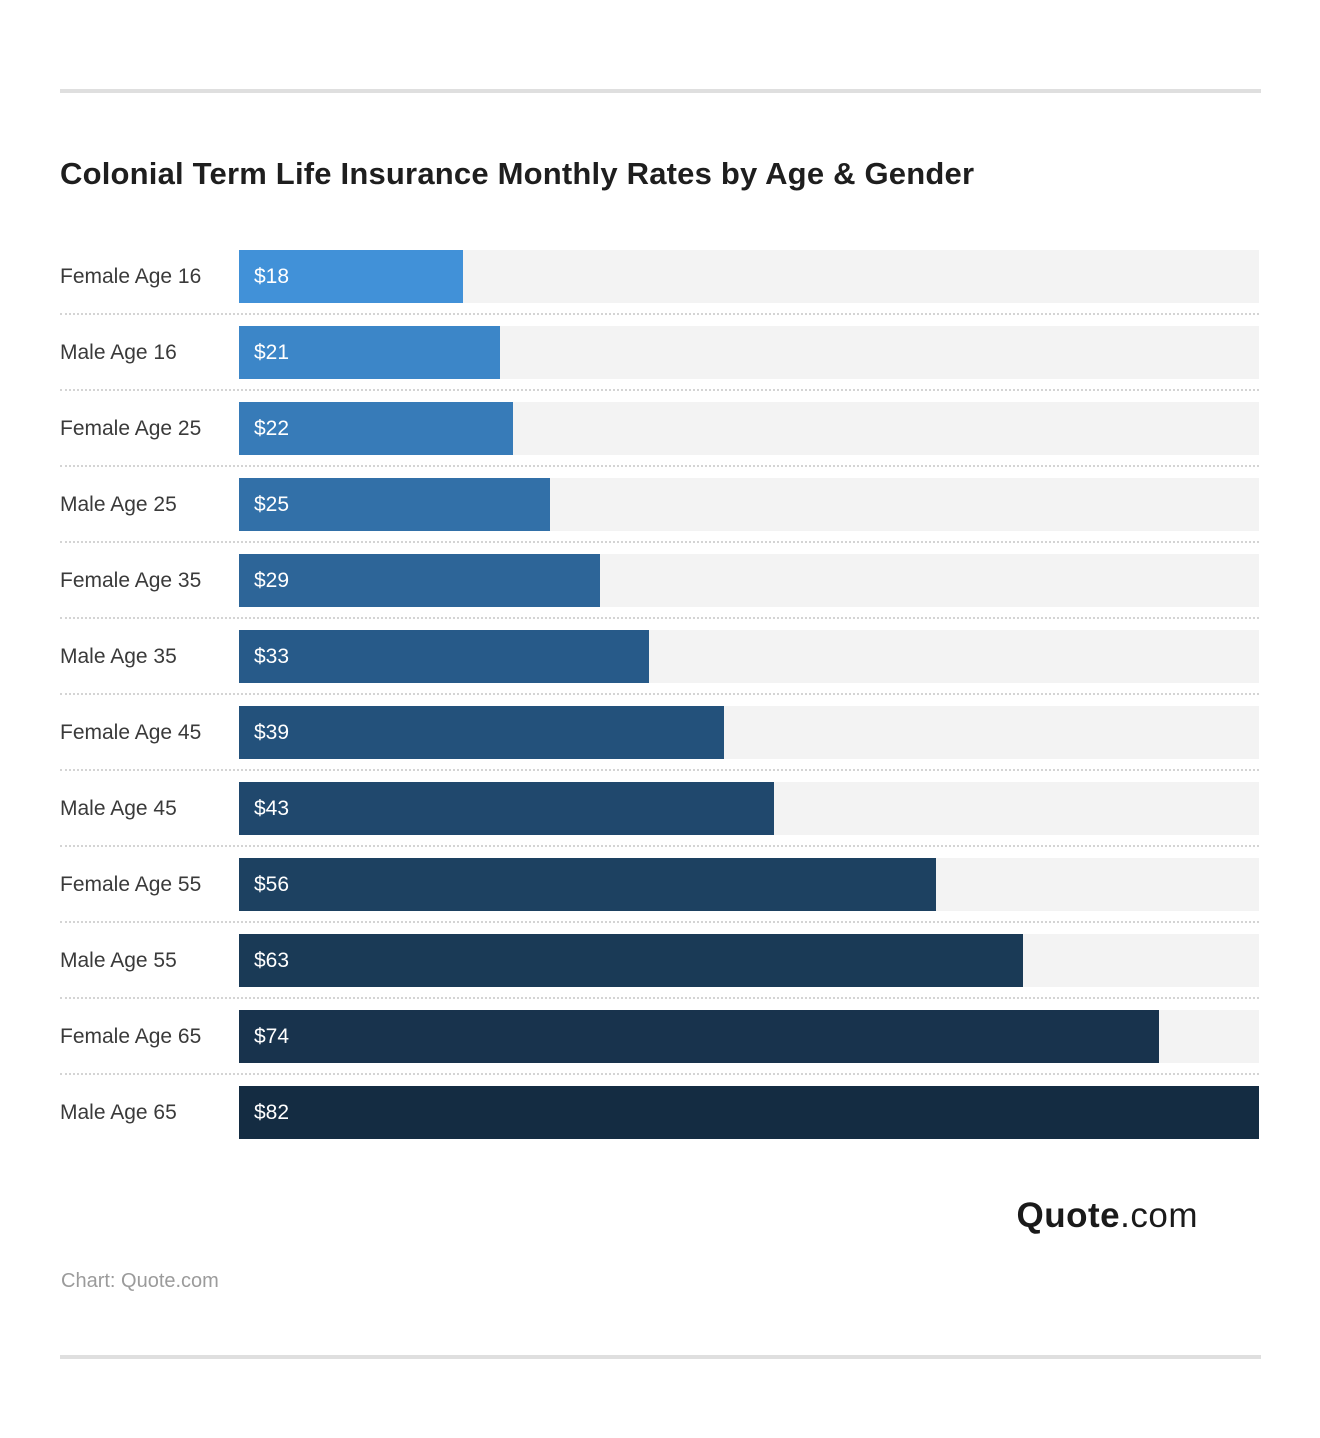 The image size is (1320, 1438). I want to click on bar-track: $25, so click(749, 504).